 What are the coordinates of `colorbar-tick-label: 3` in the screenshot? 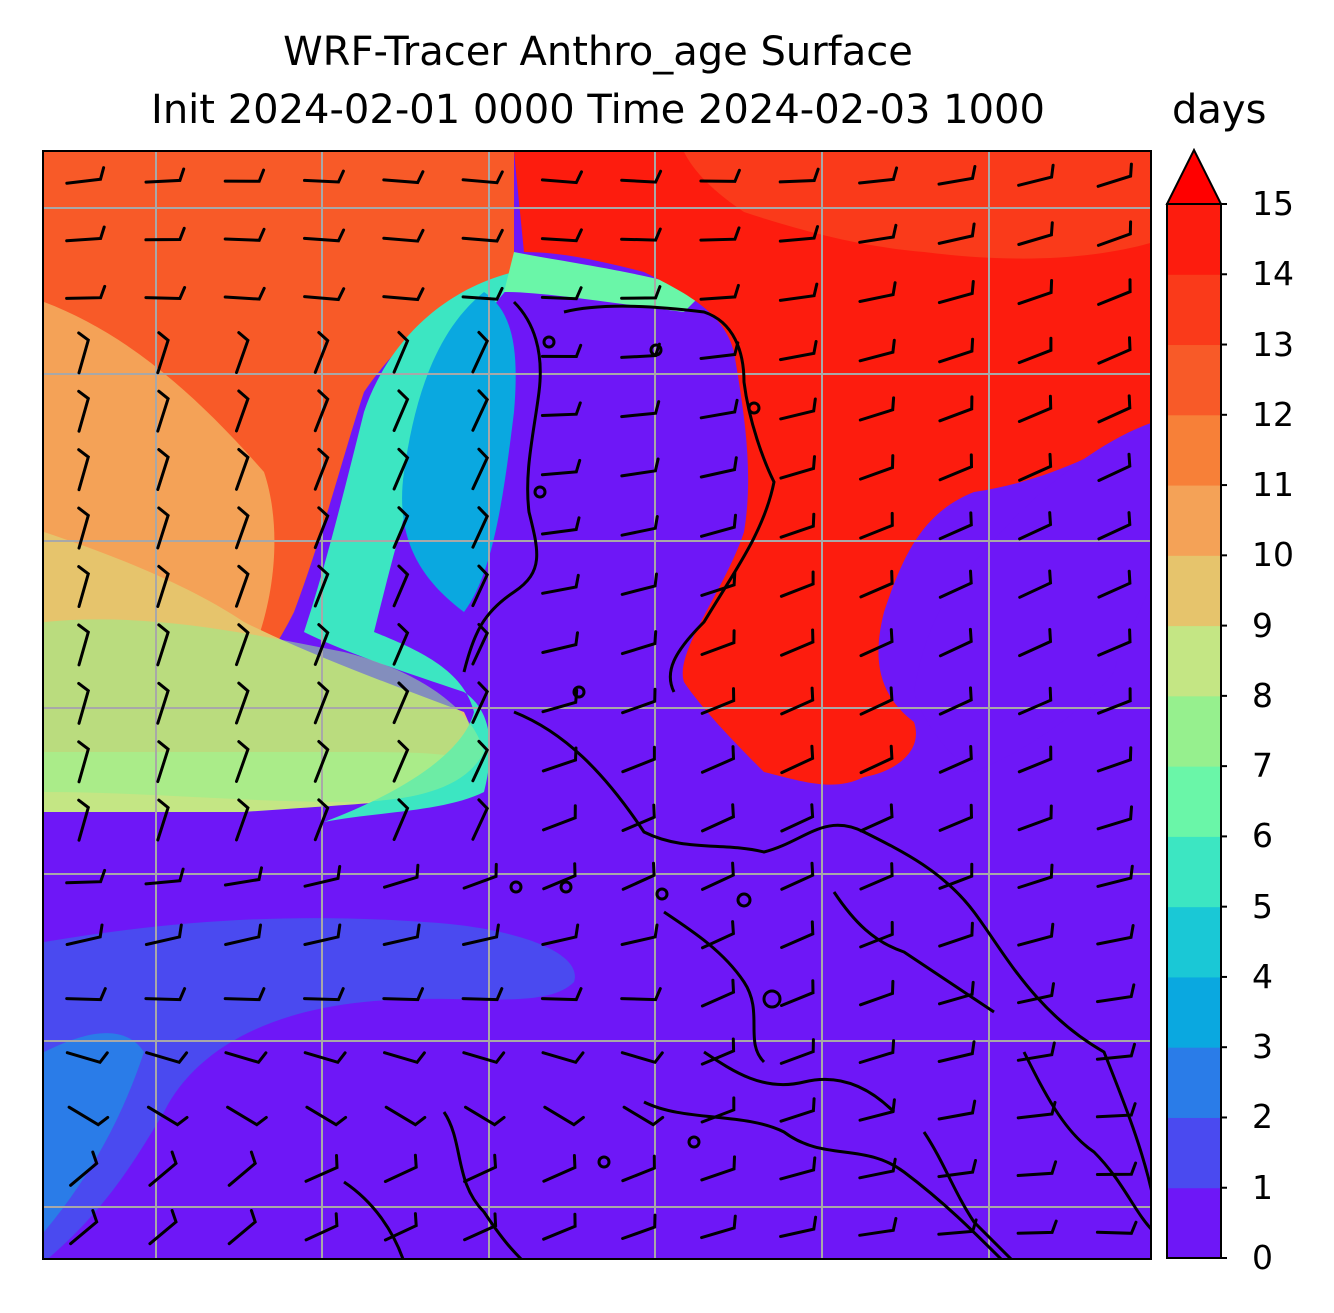 It's located at (1262, 1047).